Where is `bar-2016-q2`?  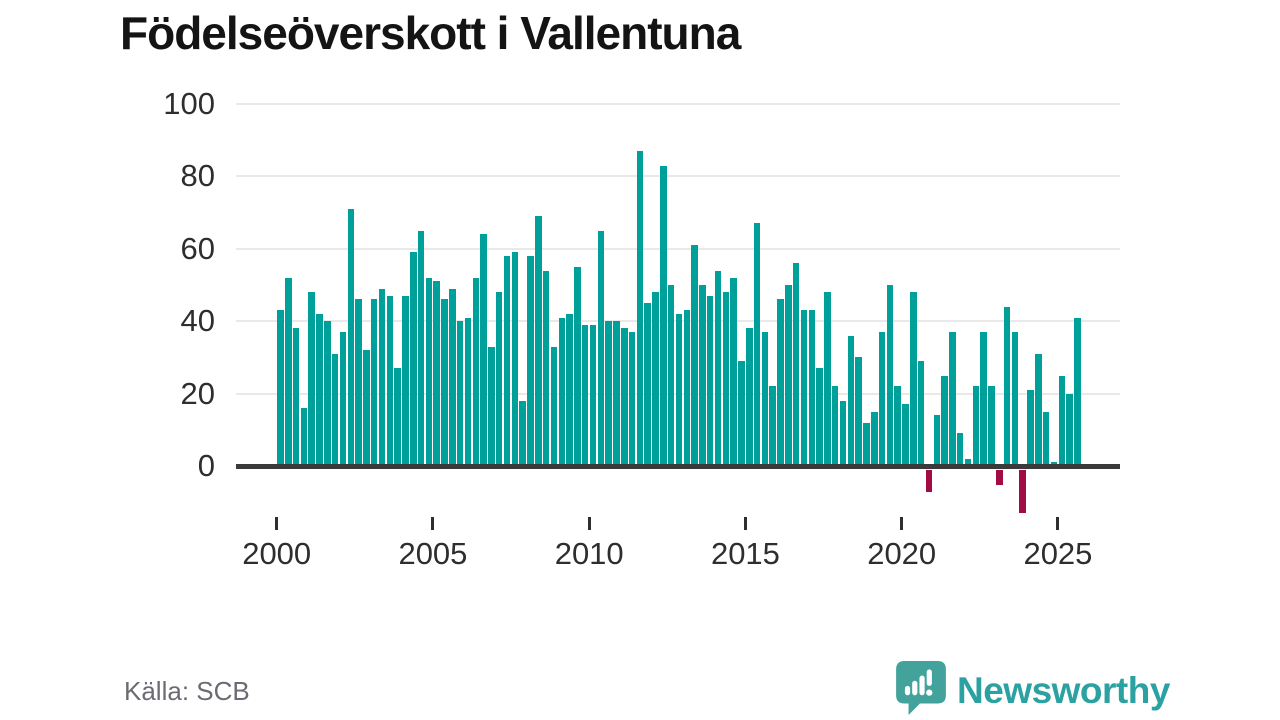
bar-2016-q2 is located at coordinates (788, 375).